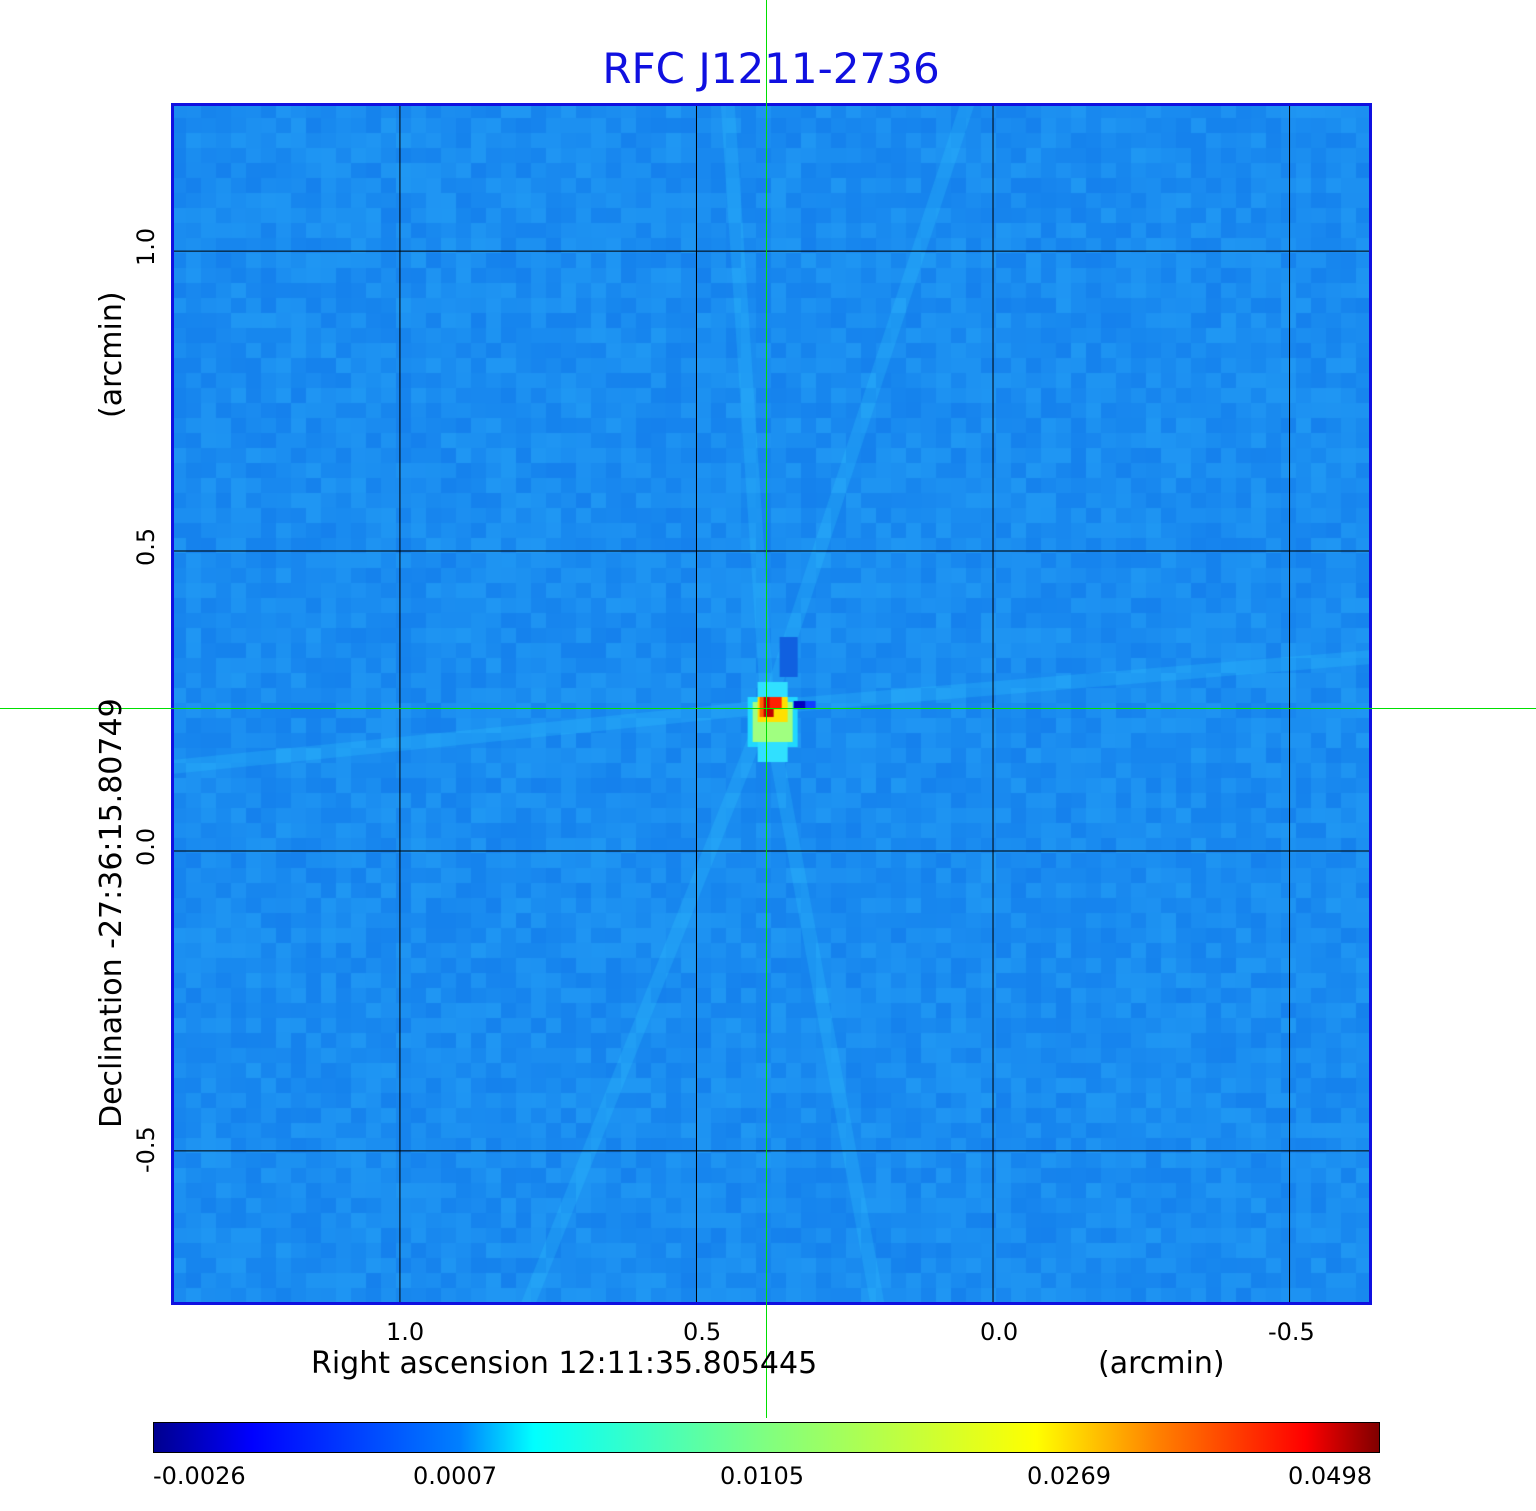  Describe the element at coordinates (111, 354) in the screenshot. I see `y-axis-unit: (arcmin)` at that location.